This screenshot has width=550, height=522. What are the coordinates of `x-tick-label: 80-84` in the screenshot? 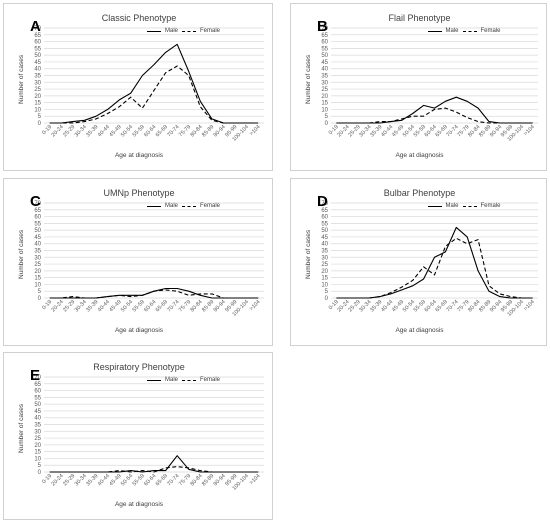 It's located at (197, 131).